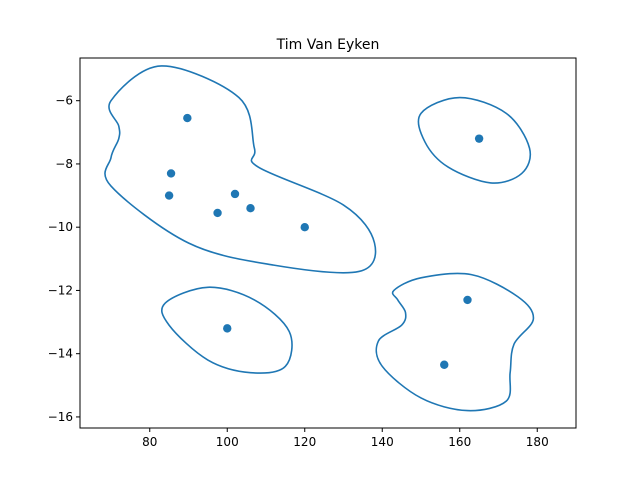 The width and height of the screenshot is (640, 480). Describe the element at coordinates (459, 442) in the screenshot. I see `x-tick-label: 160` at that location.